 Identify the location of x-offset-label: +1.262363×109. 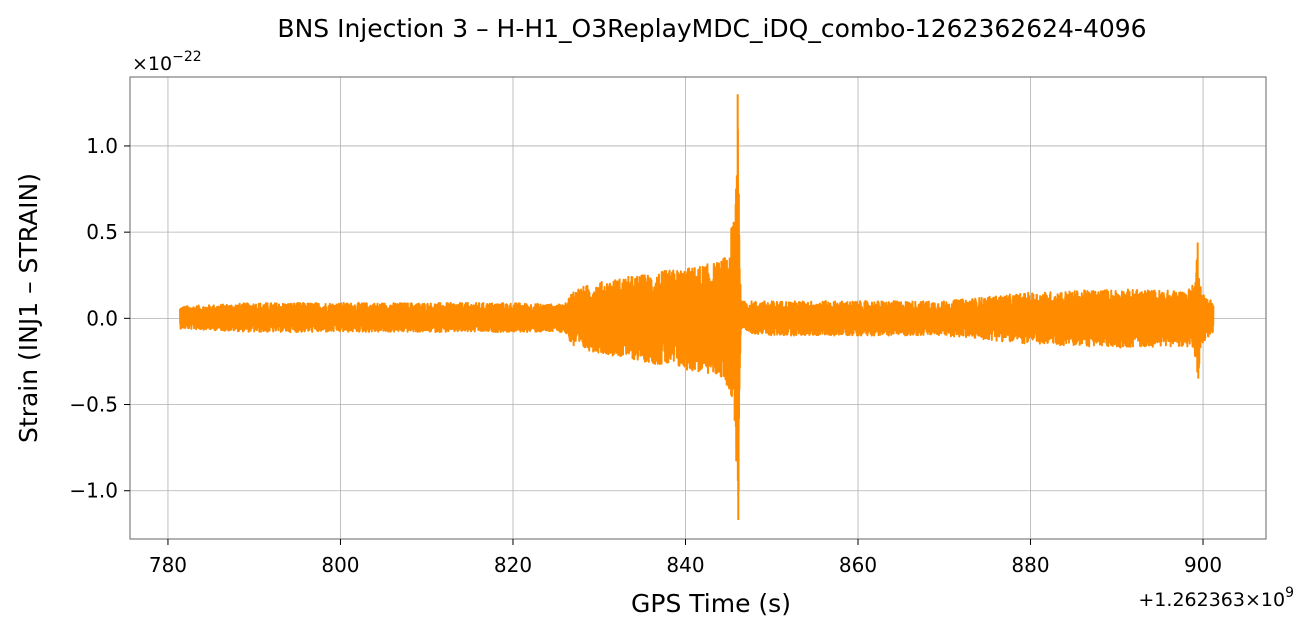
(1216, 598).